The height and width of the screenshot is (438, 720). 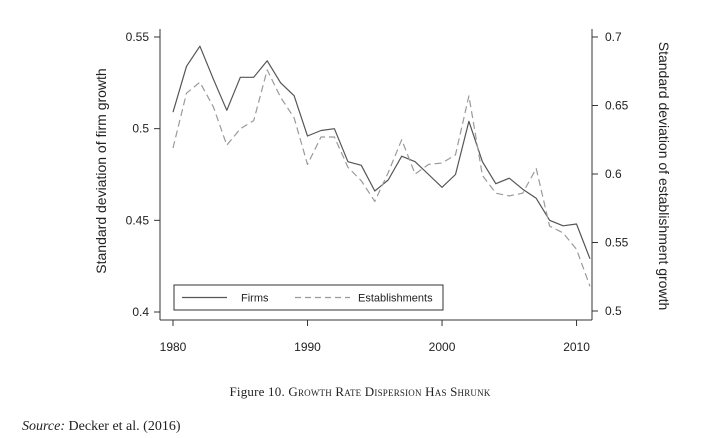 I want to click on y-left-tick-label: 0.45, so click(x=138, y=220).